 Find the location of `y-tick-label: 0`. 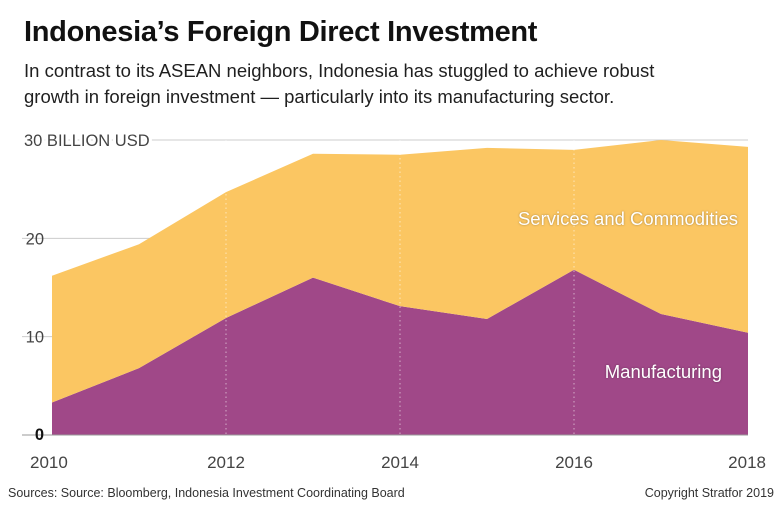

y-tick-label: 0 is located at coordinates (39, 435).